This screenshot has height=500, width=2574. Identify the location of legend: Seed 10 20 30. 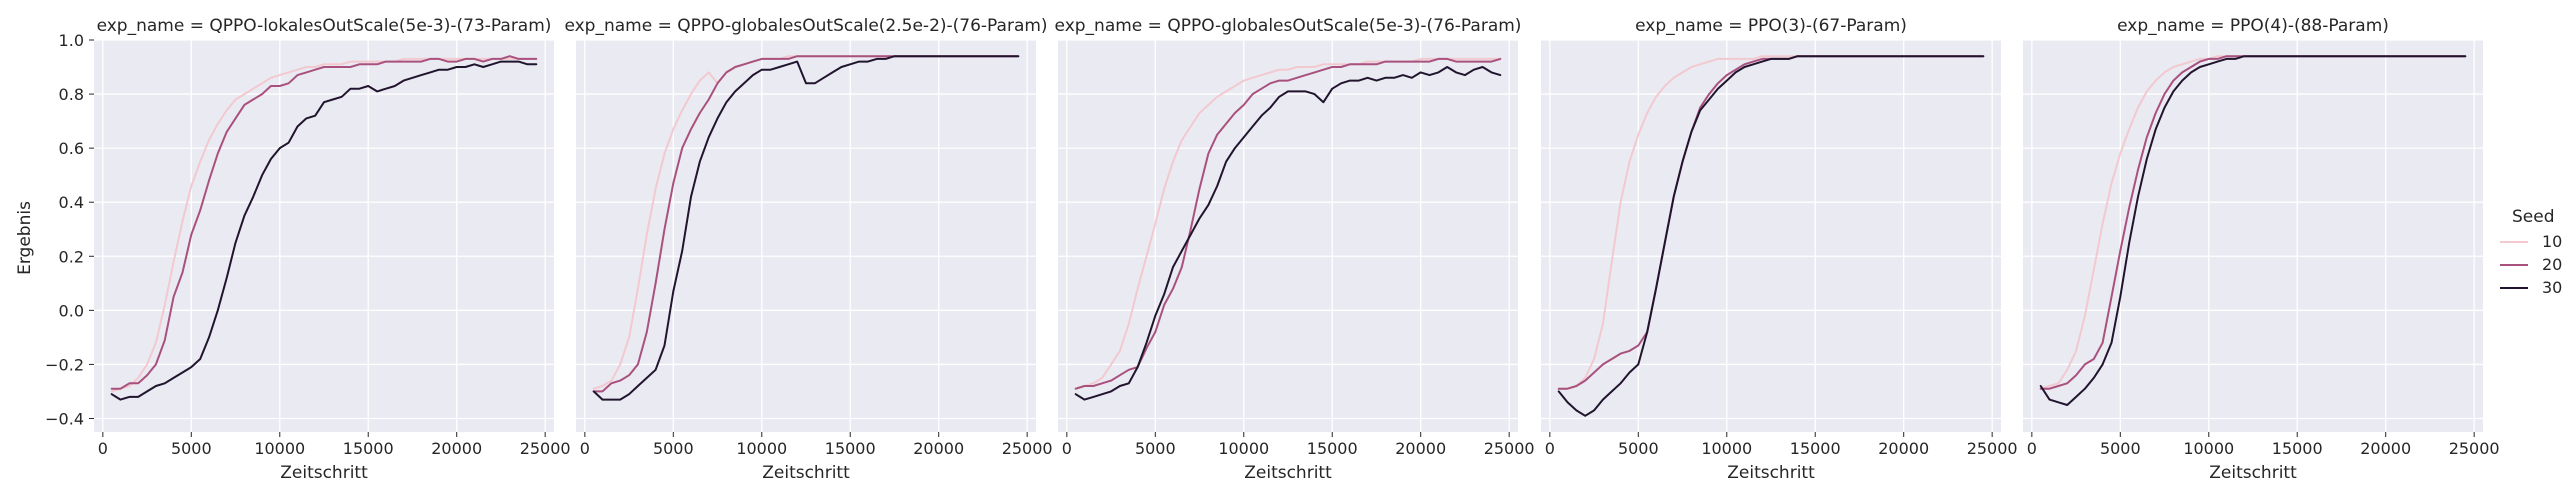
(2531, 252).